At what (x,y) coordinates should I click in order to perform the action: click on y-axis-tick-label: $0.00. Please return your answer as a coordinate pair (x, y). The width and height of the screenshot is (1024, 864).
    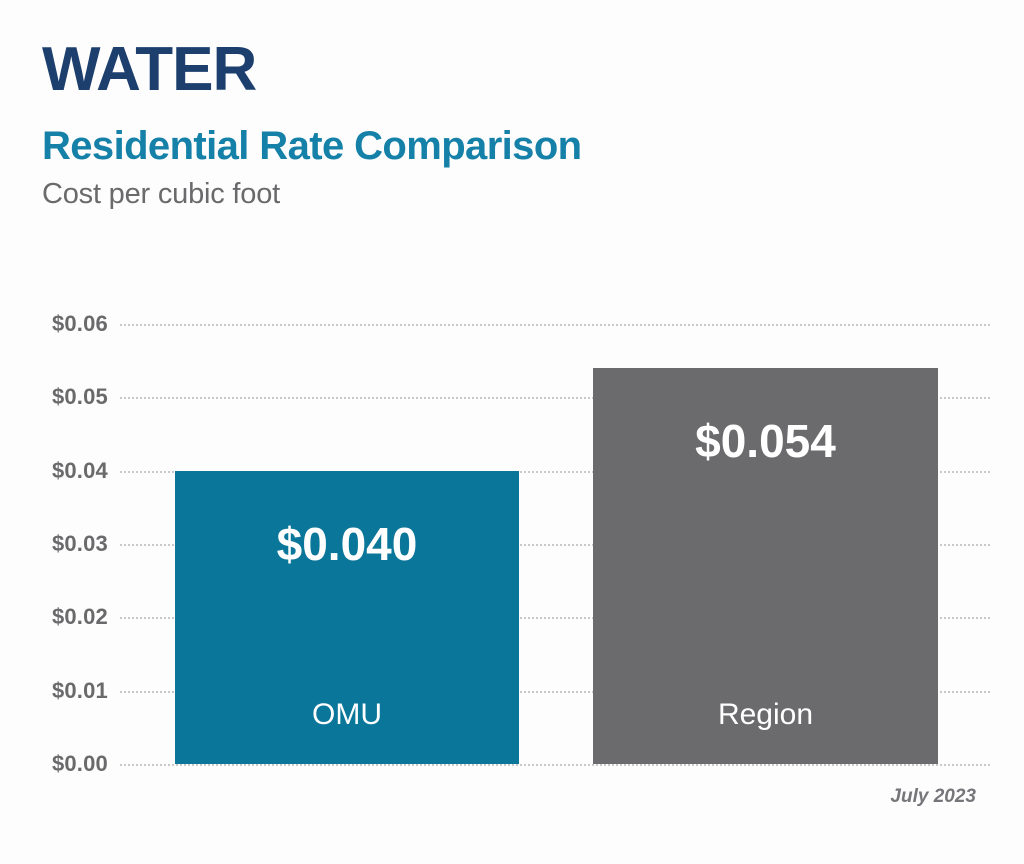
    Looking at the image, I should click on (79, 763).